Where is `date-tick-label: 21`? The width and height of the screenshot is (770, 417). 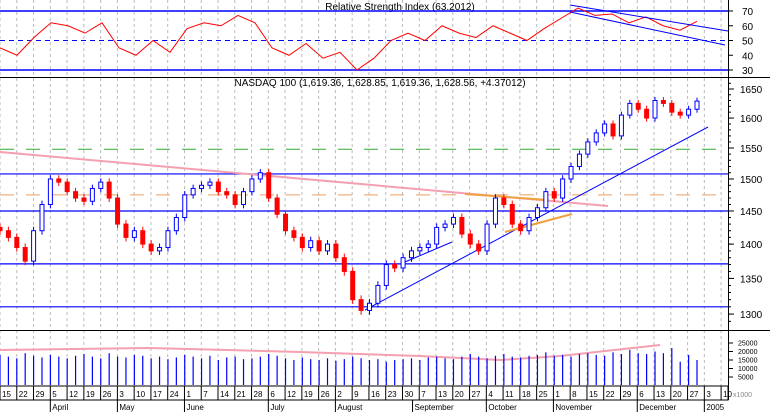
date-tick-label: 21 is located at coordinates (241, 394).